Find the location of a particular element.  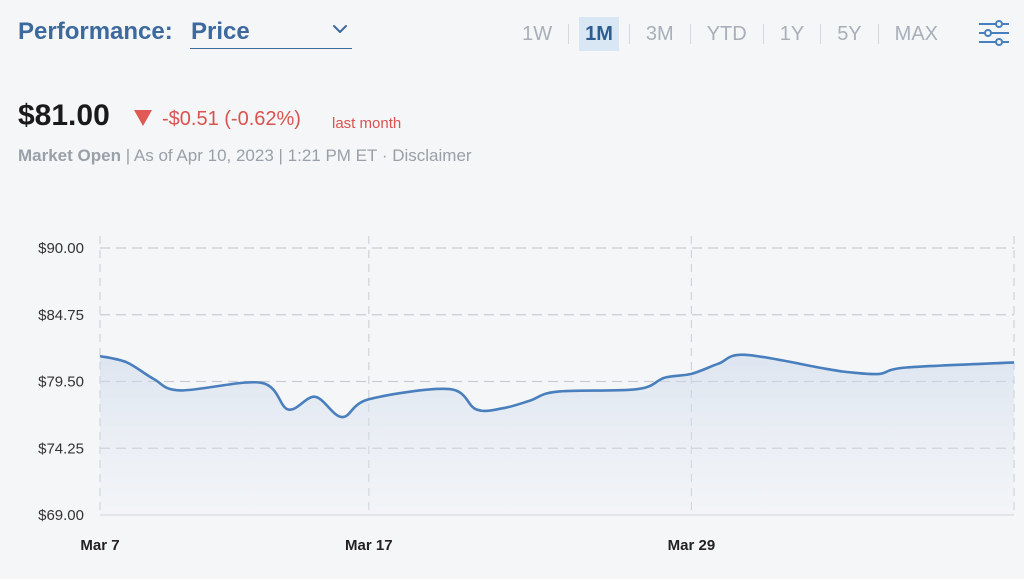

y-tick-label: $84.75 is located at coordinates (61, 315).